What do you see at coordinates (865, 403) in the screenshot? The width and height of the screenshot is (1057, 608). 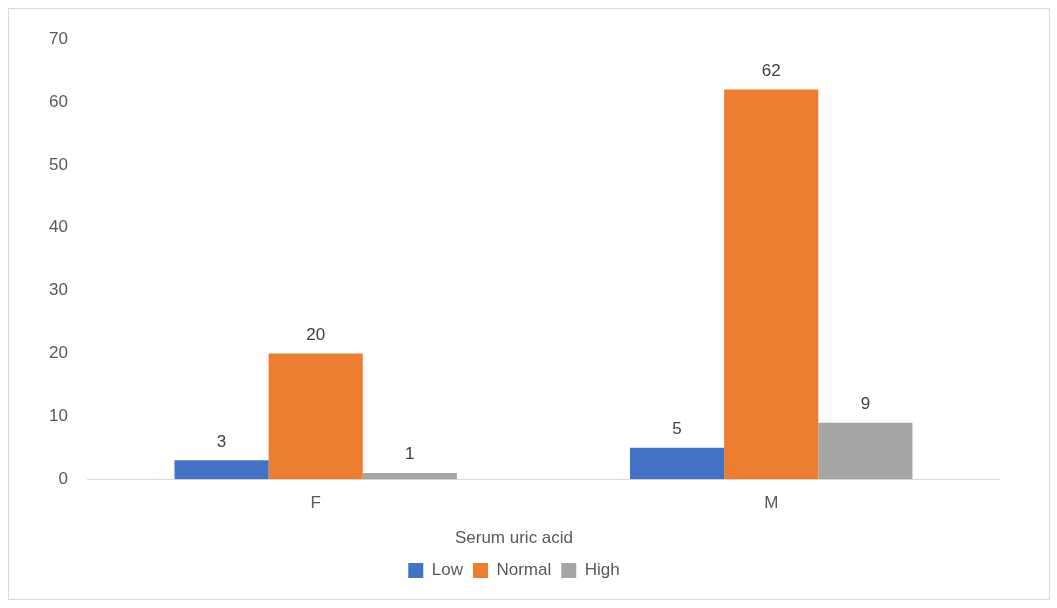 I see `data-label: 9` at bounding box center [865, 403].